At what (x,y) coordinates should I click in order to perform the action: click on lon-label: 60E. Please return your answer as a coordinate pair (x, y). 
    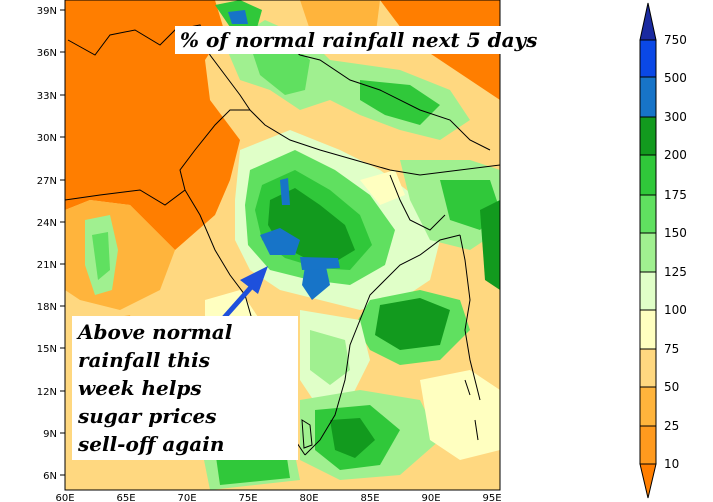
    Looking at the image, I should click on (64, 497).